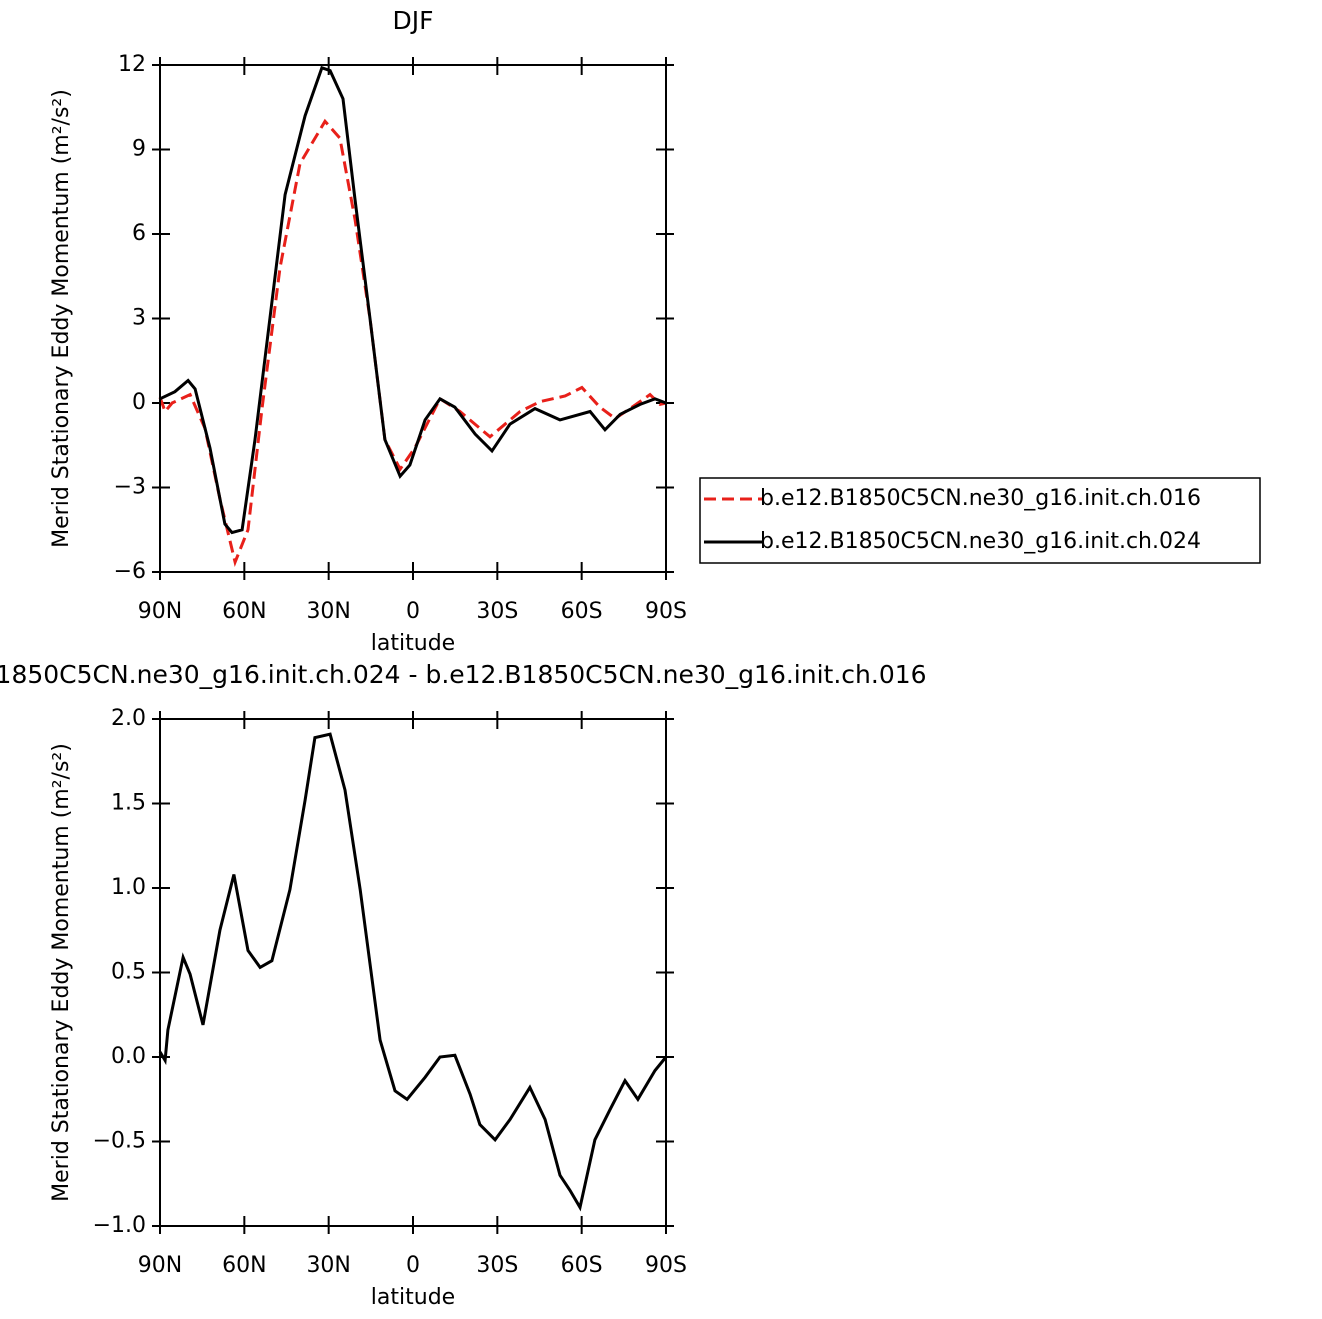 The width and height of the screenshot is (1322, 1319). Describe the element at coordinates (980, 541) in the screenshot. I see `legend-label: b.e12.B1850C5CN.ne30_g16.init.ch.024` at that location.